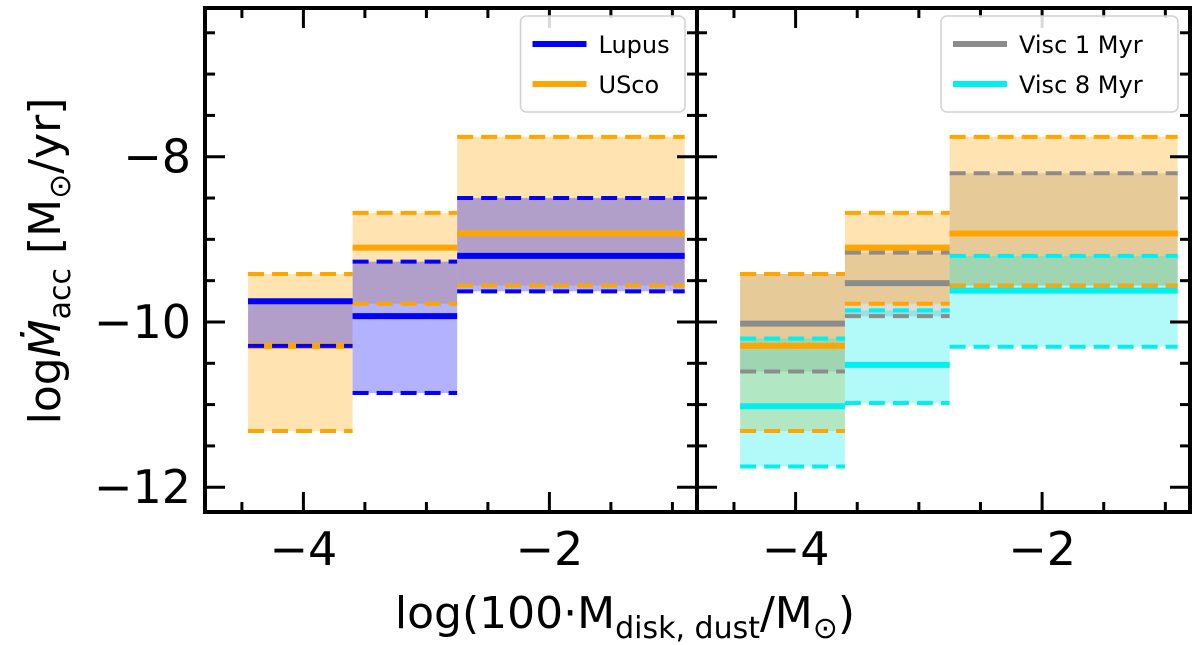  I want to click on y-axis-label: logṀacc [M⊙/yr], so click(48, 261).